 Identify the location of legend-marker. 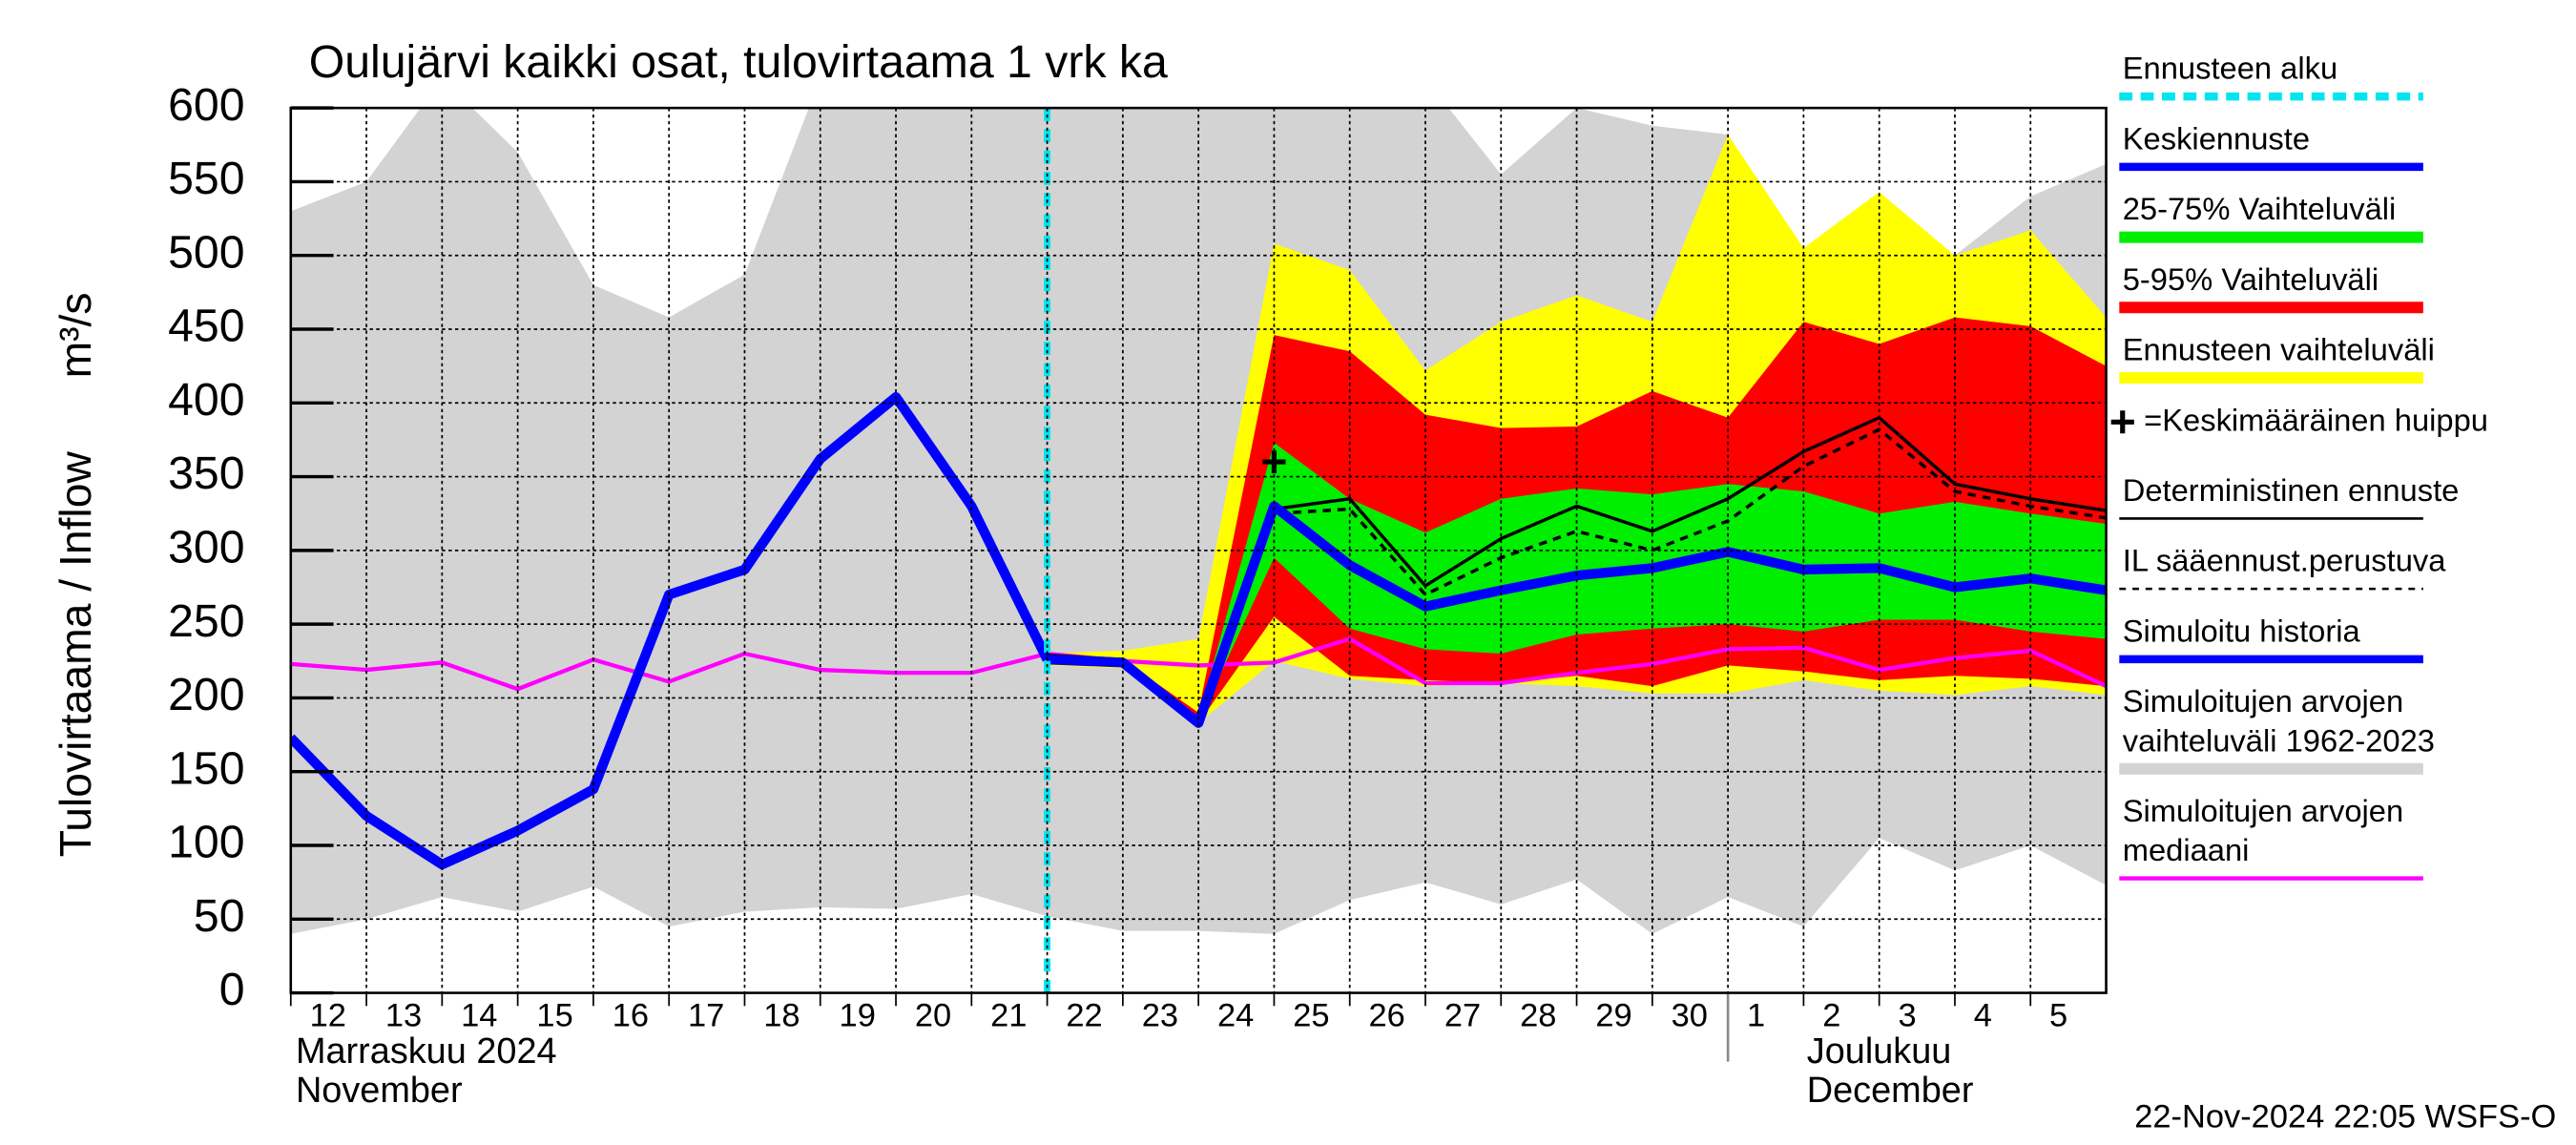
(2122, 422).